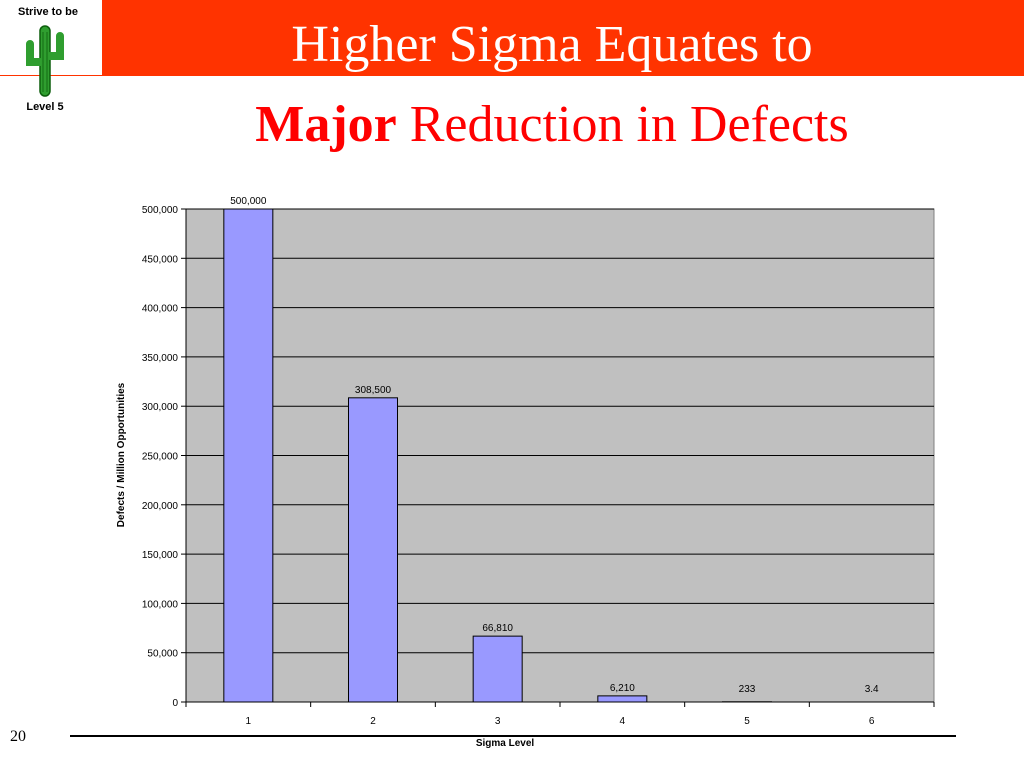 Image resolution: width=1024 pixels, height=768 pixels. Describe the element at coordinates (48, 12) in the screenshot. I see `logo-top-text: Strive to be` at that location.